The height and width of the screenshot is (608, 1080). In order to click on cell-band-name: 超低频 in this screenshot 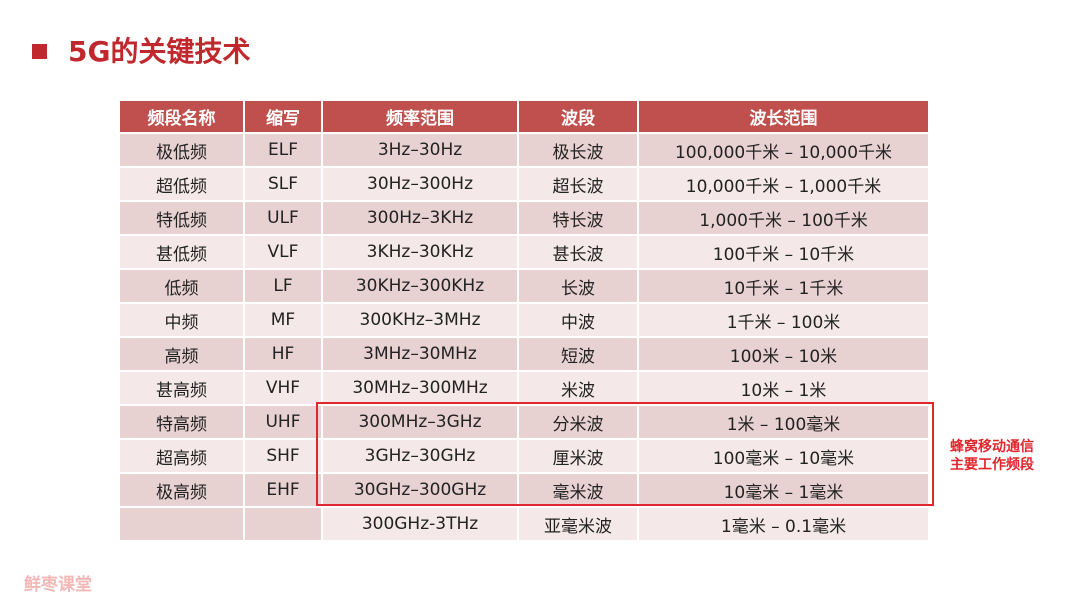, I will do `click(182, 184)`.